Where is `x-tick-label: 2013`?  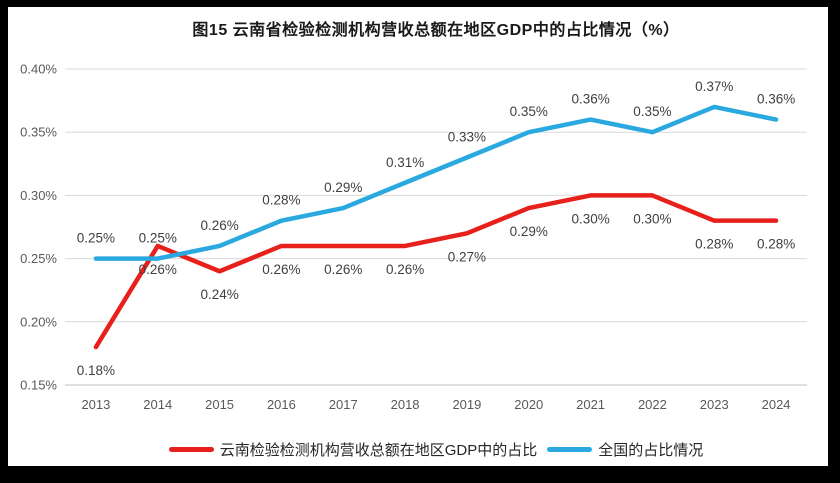
x-tick-label: 2013 is located at coordinates (95, 404).